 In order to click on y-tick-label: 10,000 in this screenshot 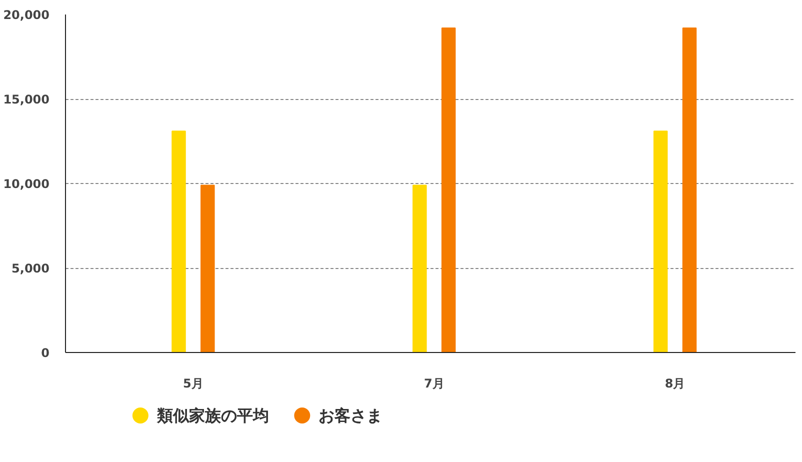, I will do `click(26, 184)`.